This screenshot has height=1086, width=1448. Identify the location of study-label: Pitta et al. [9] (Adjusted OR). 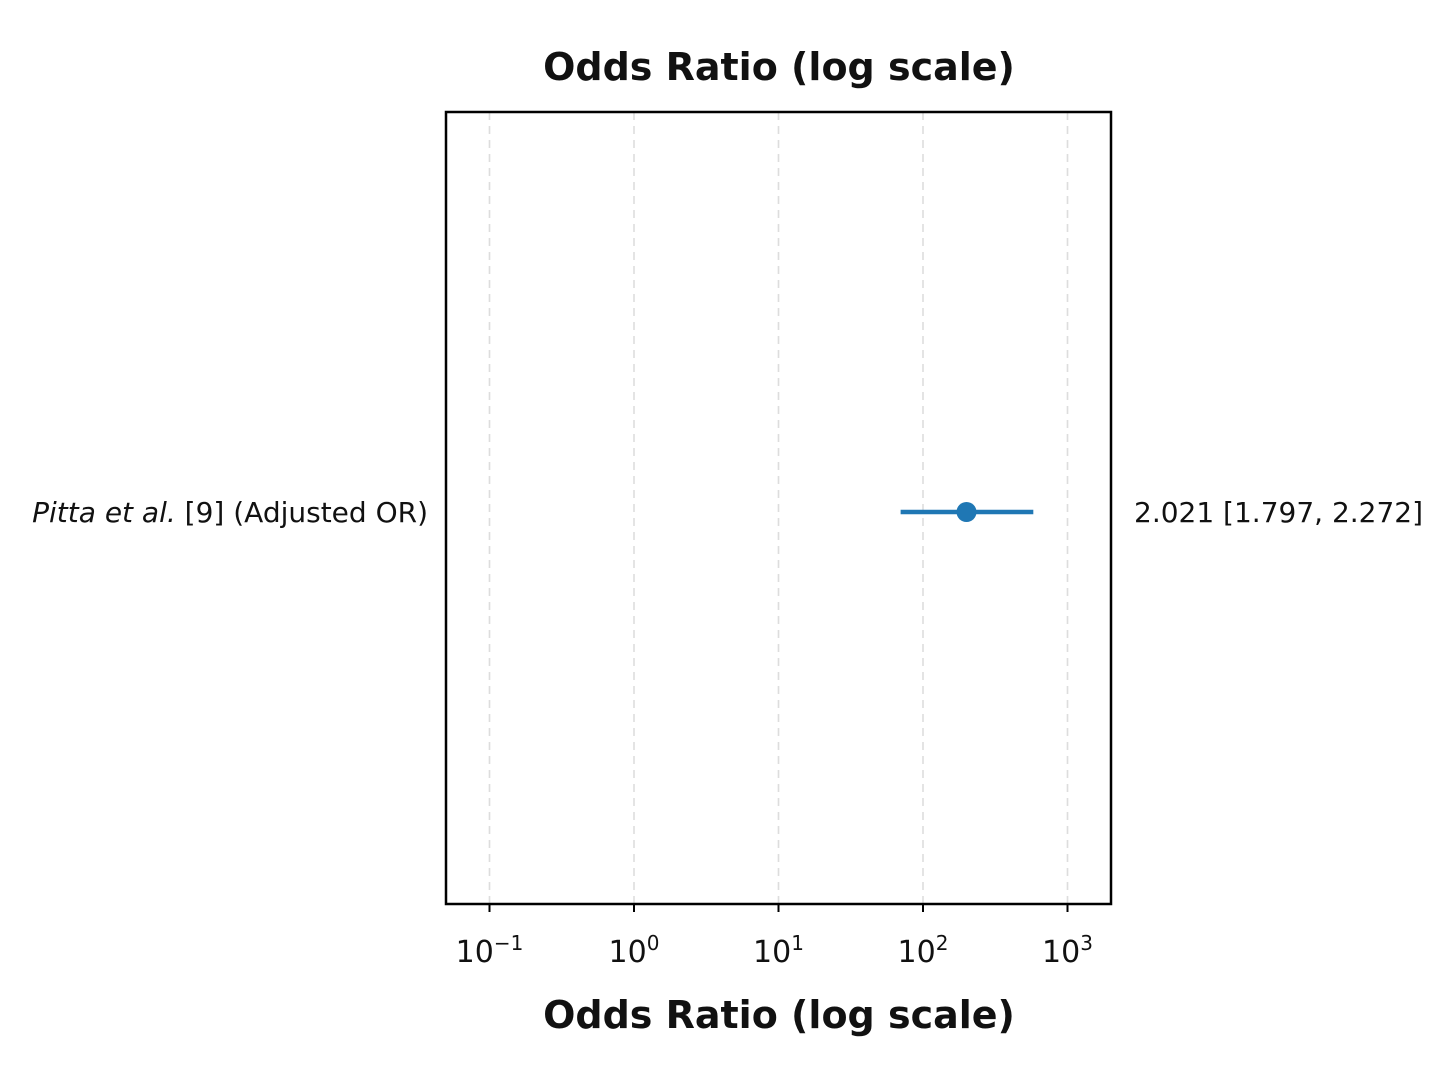
(230, 512).